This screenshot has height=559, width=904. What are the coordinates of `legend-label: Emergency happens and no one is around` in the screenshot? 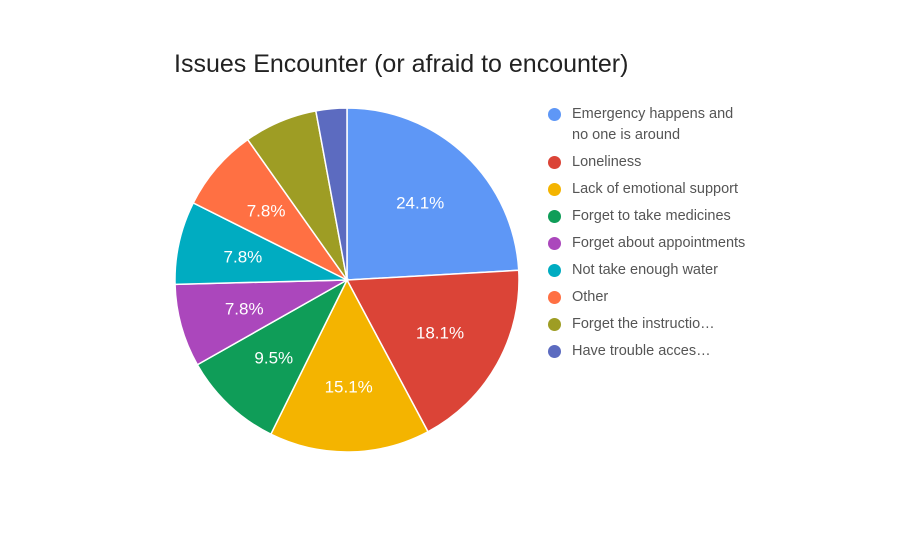 It's located at (653, 124).